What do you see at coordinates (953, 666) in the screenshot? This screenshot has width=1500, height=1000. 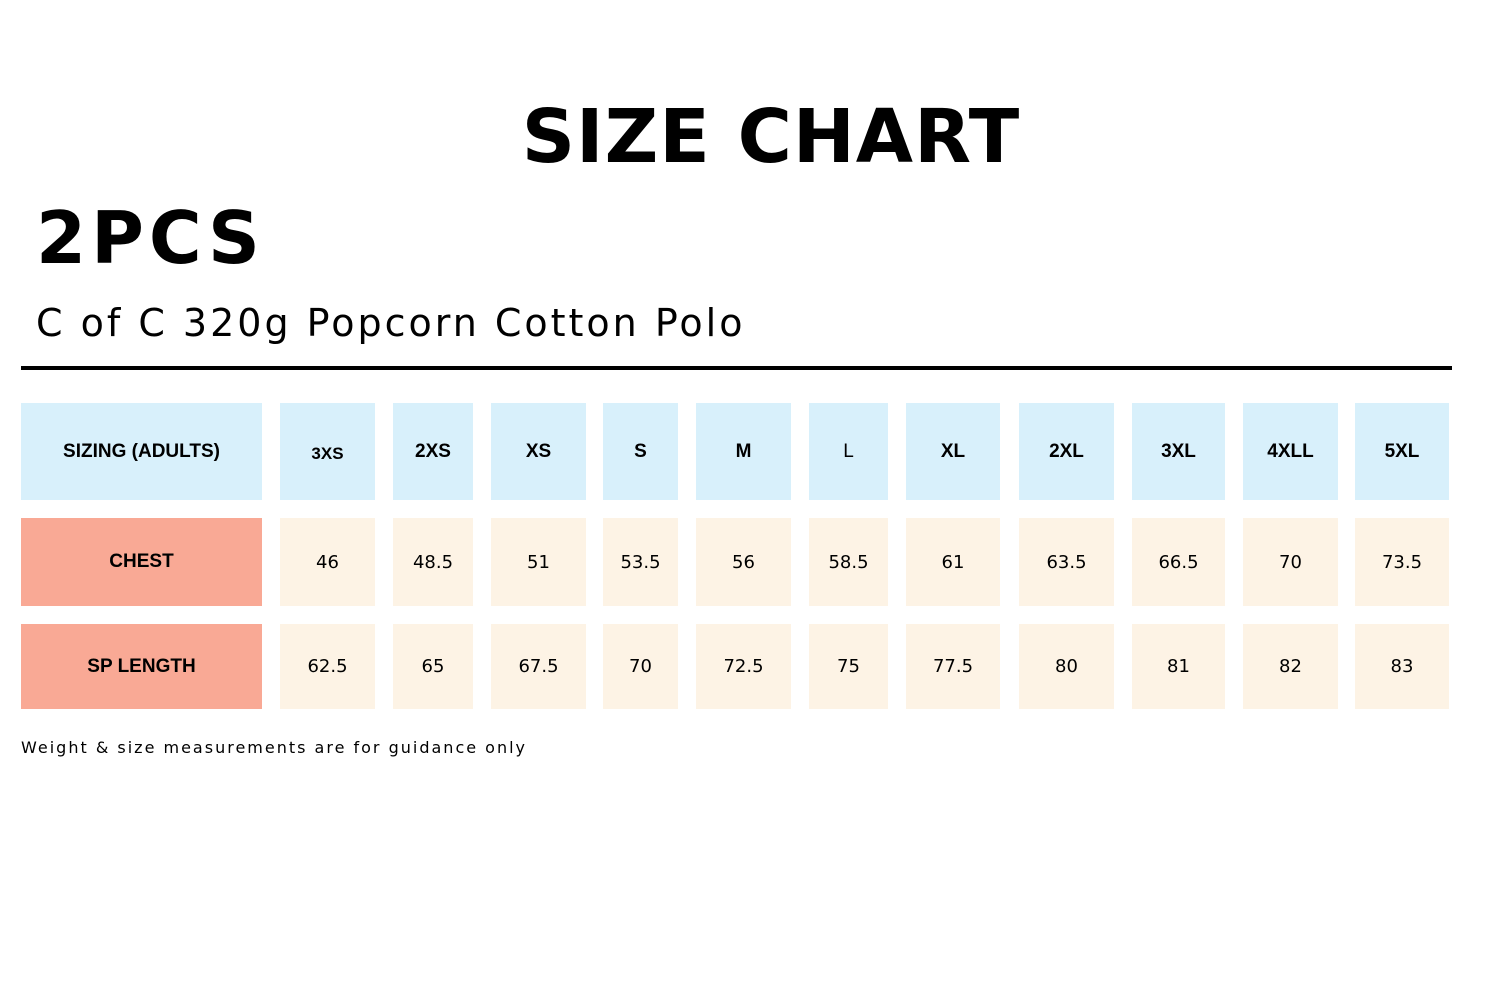 I see `value-cell: 77.5` at bounding box center [953, 666].